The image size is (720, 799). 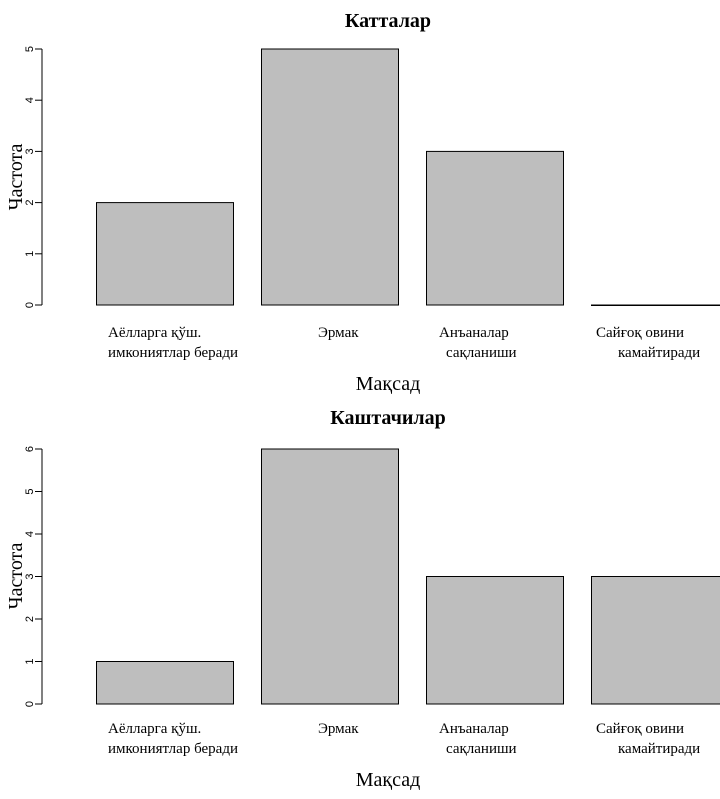 What do you see at coordinates (388, 21) in the screenshot?
I see `chart-title: Катталар` at bounding box center [388, 21].